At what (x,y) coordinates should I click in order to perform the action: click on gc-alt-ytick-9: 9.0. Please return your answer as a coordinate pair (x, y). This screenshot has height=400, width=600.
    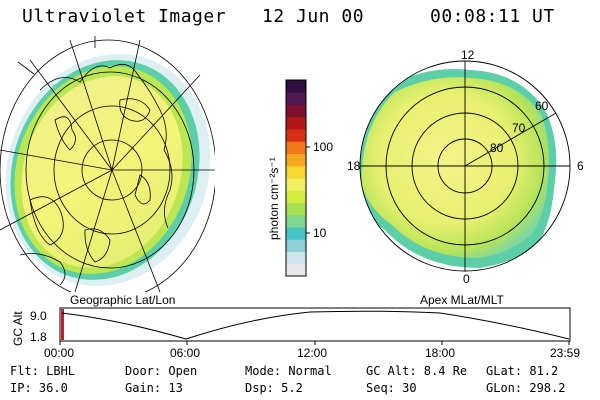
    Looking at the image, I should click on (38, 316).